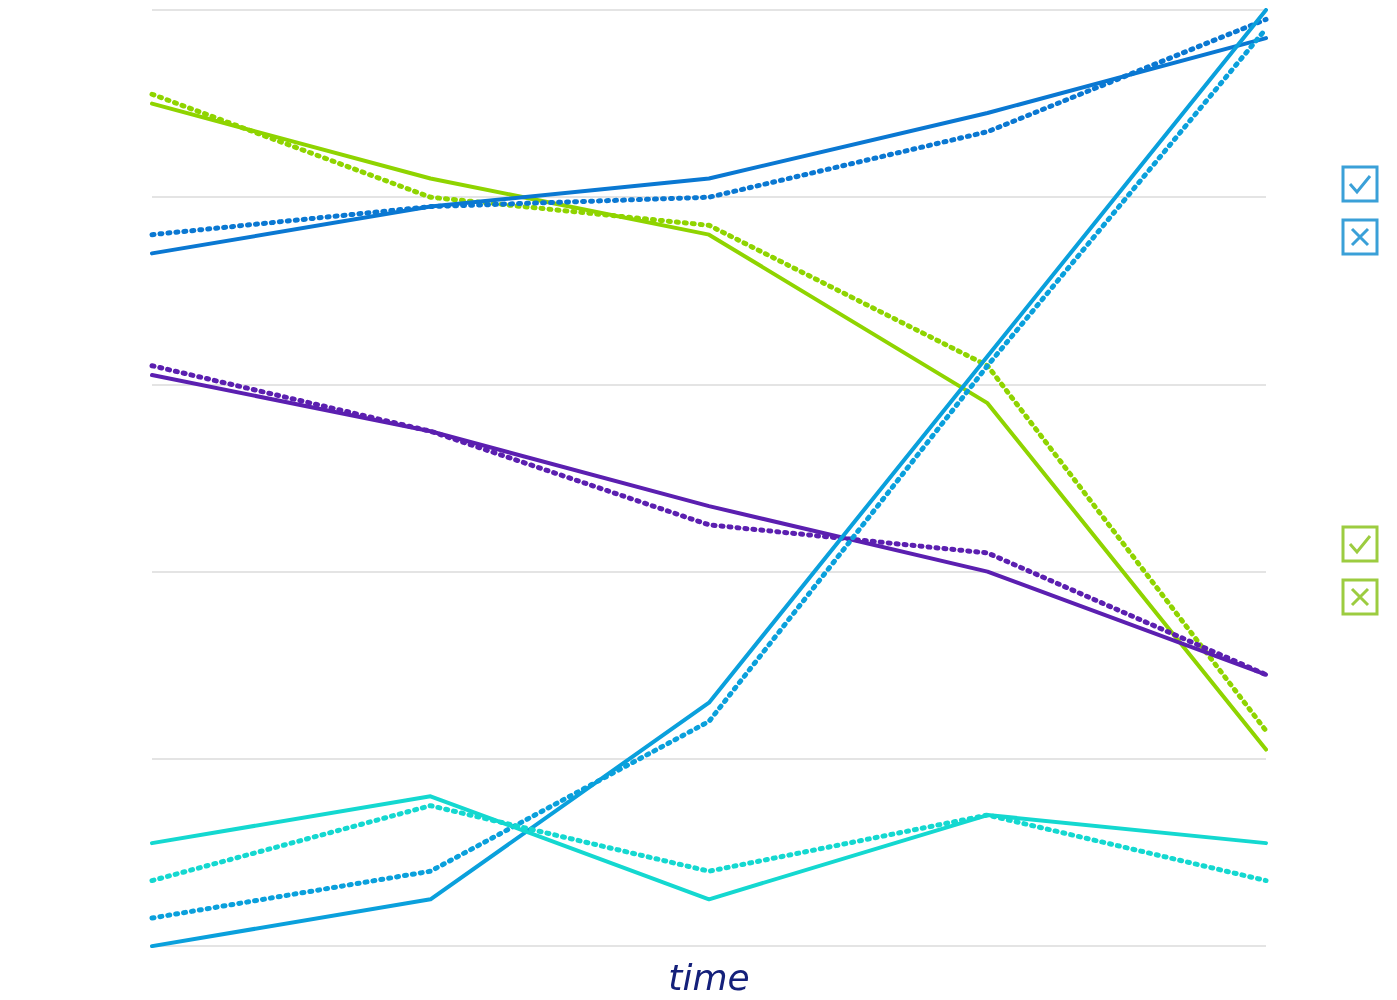  Describe the element at coordinates (709, 977) in the screenshot. I see `x-axis-title: time` at that location.